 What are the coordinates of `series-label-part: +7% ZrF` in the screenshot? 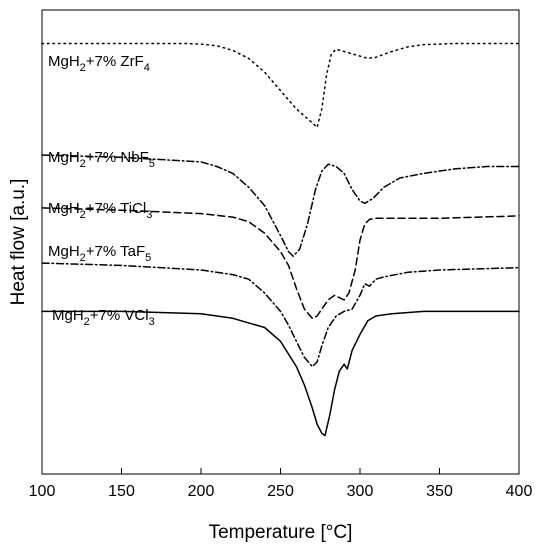 It's located at (115, 61).